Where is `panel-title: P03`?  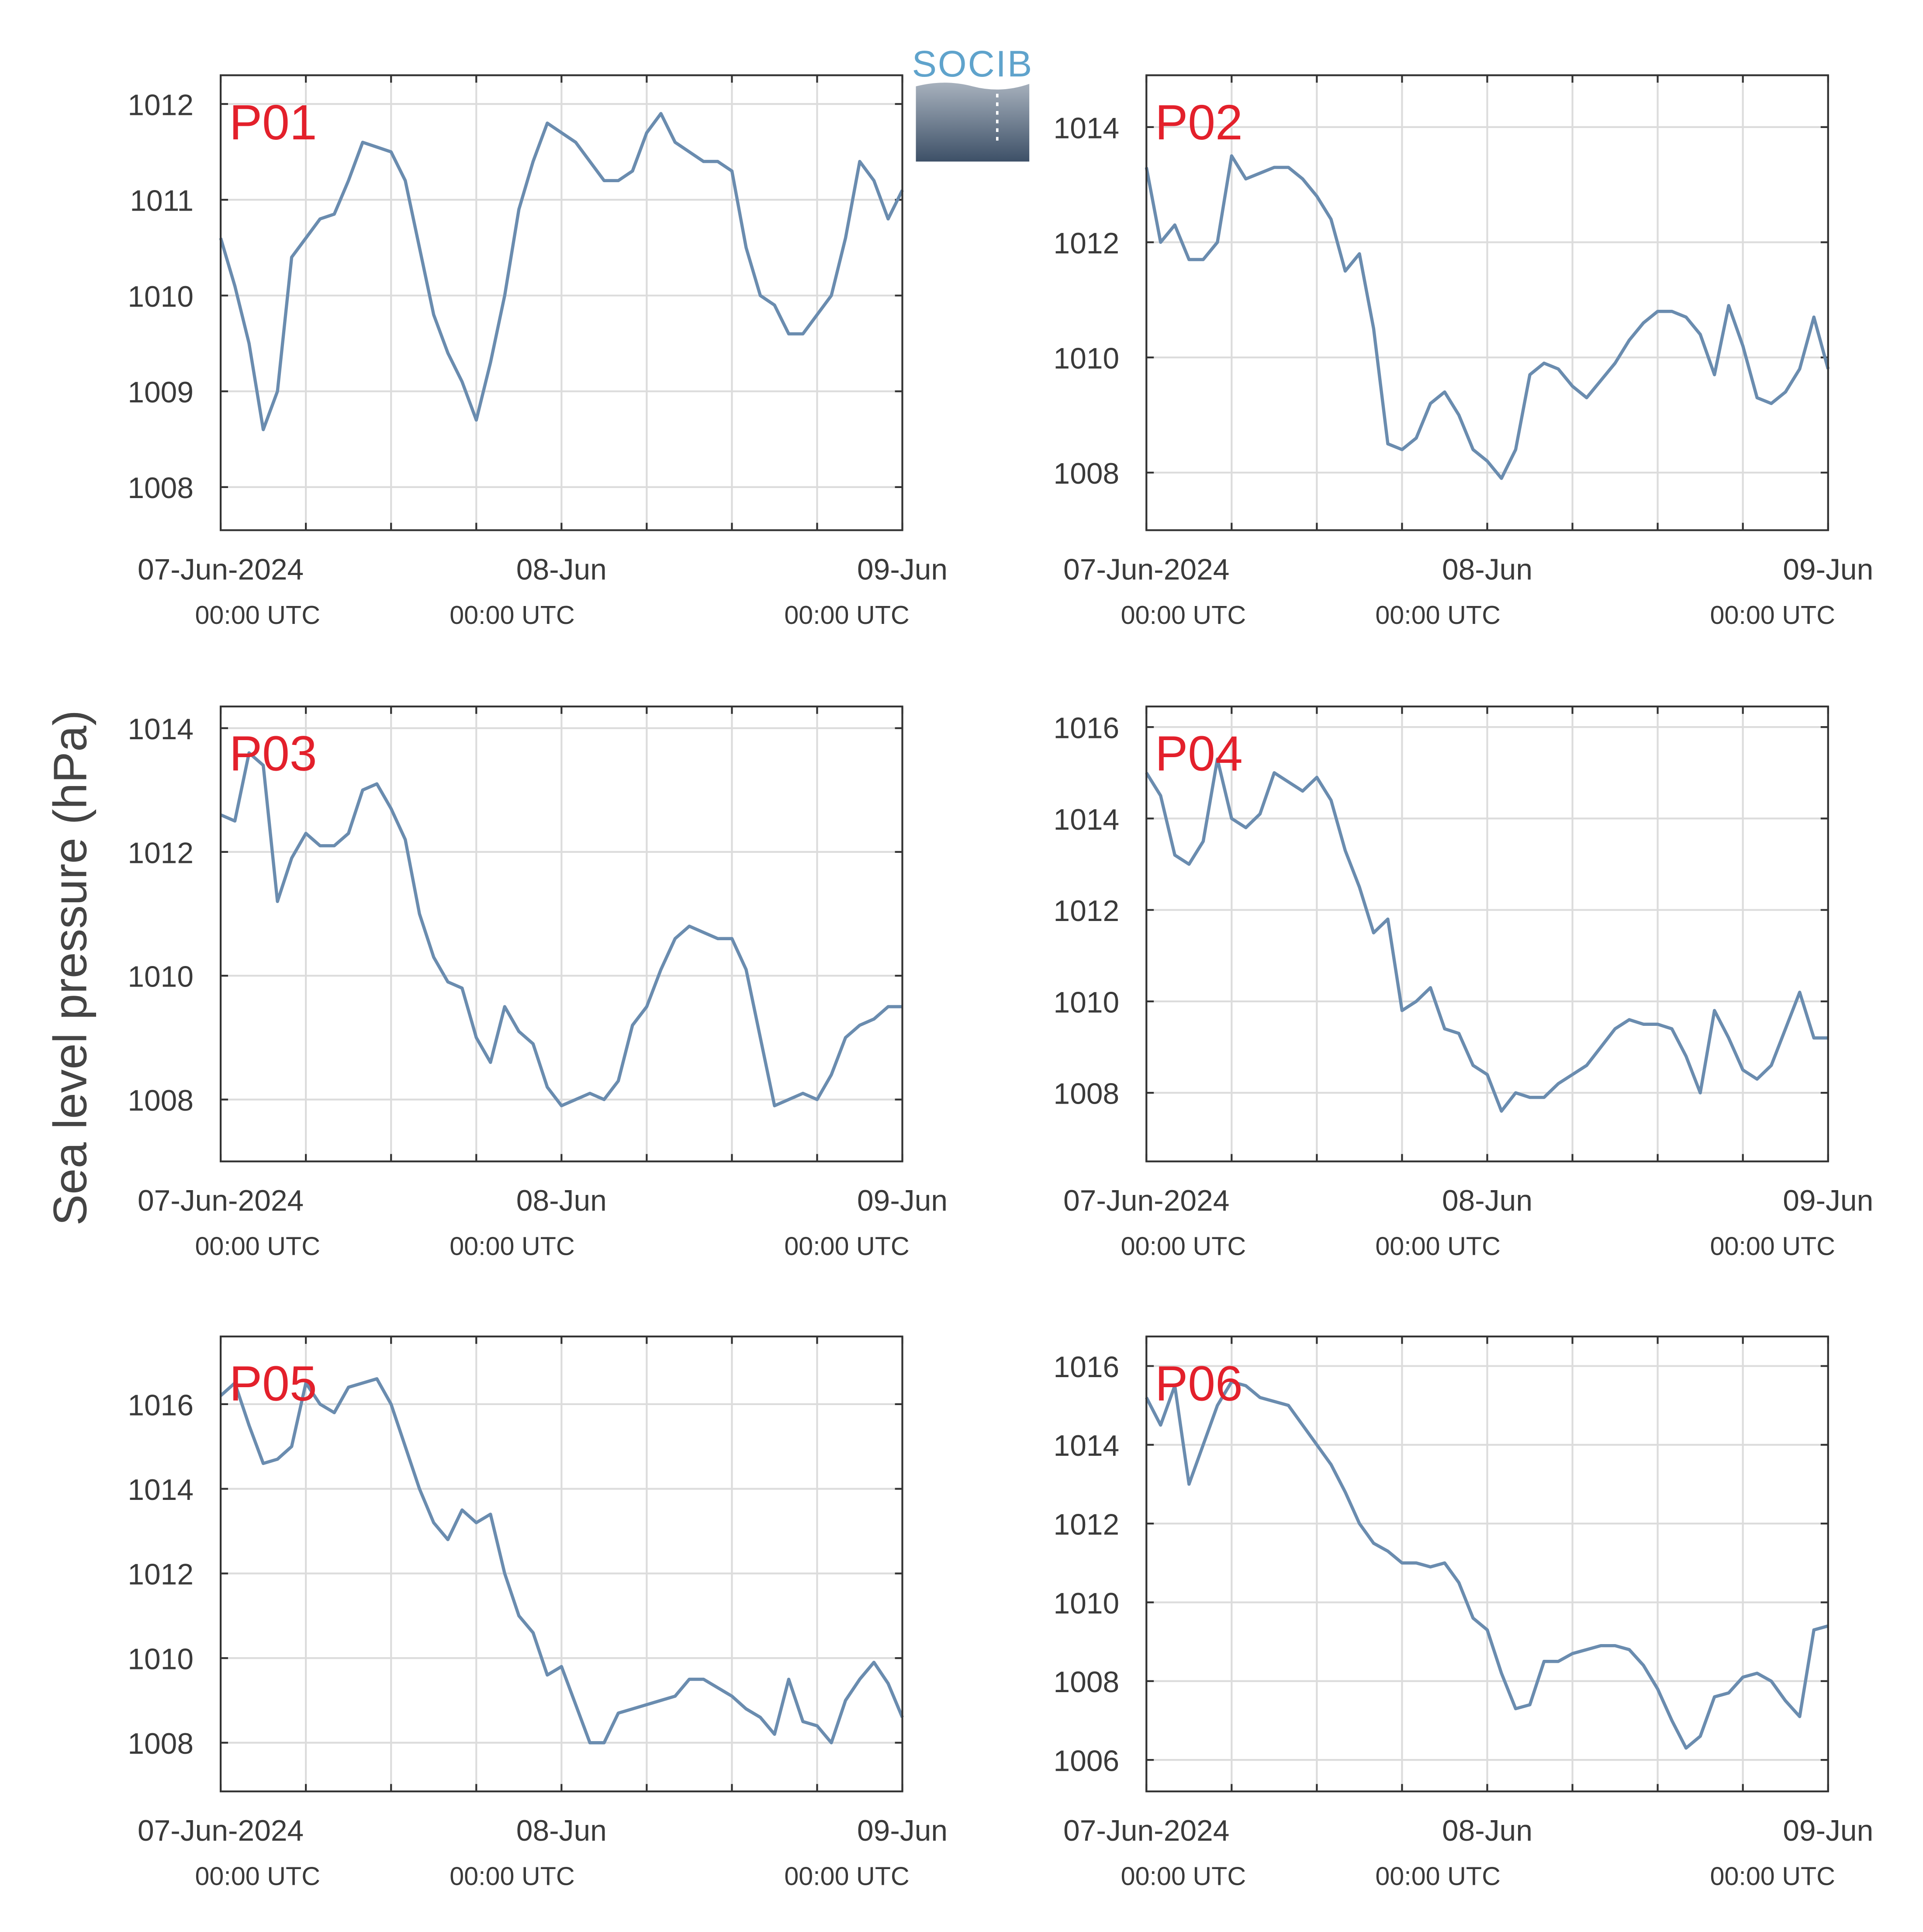 panel-title: P03 is located at coordinates (273, 753).